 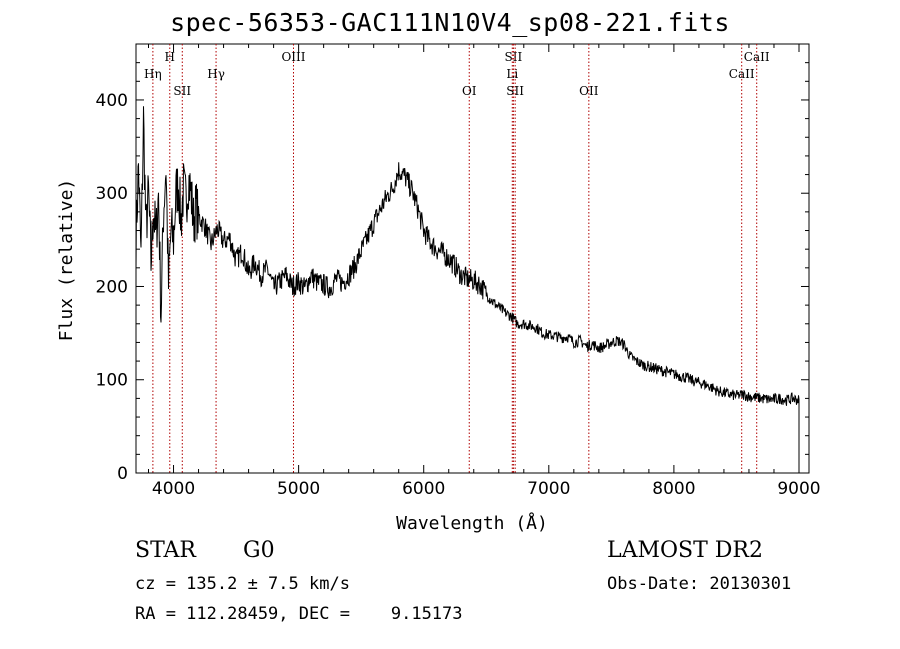 What do you see at coordinates (122, 474) in the screenshot?
I see `y-tick-label: 0` at bounding box center [122, 474].